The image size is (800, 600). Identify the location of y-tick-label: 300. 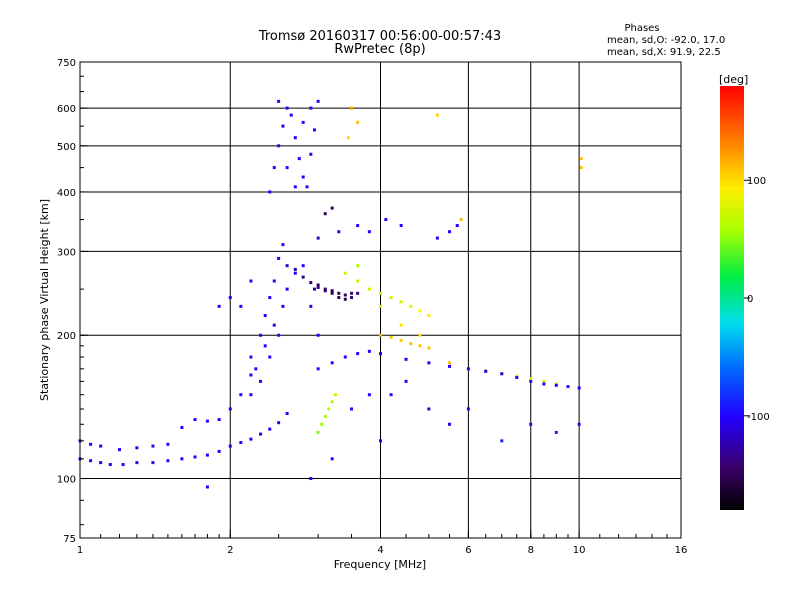
(66, 252).